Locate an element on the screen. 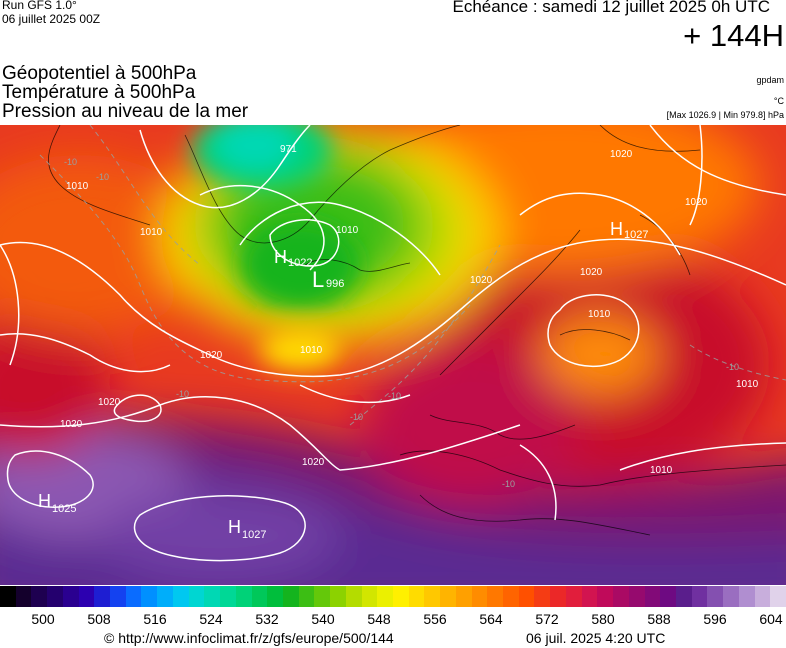 The height and width of the screenshot is (648, 786). low-center-value: 996 is located at coordinates (335, 284).